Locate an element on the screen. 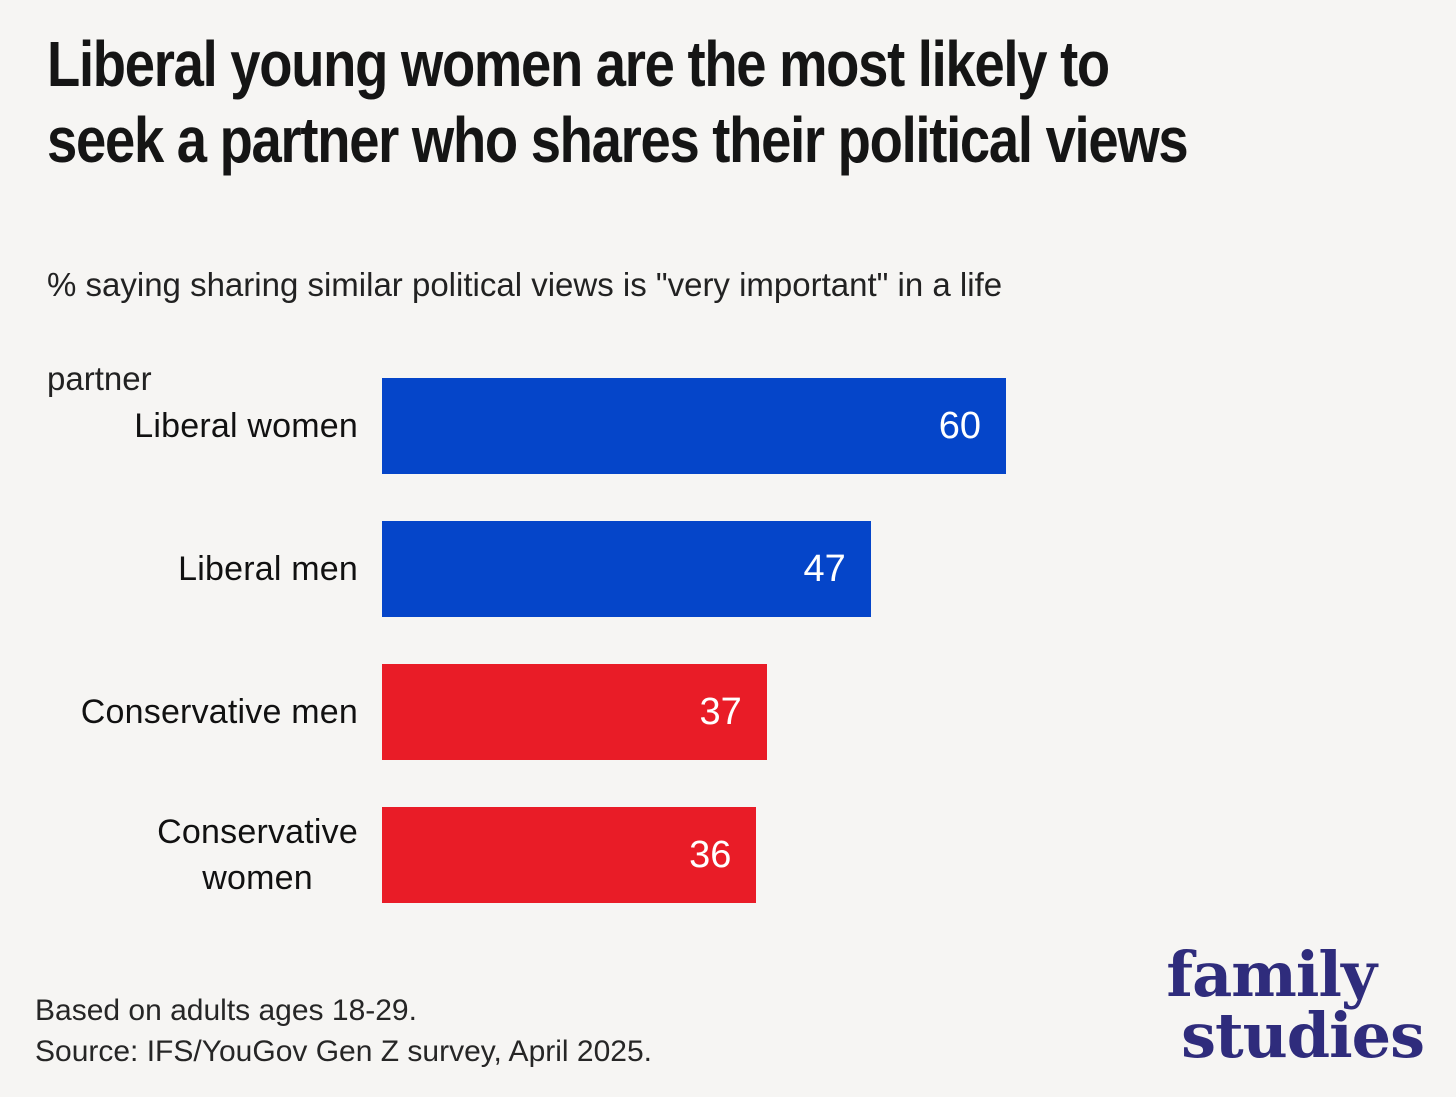  footer-note: Based on adults ages 18-29. is located at coordinates (226, 1010).